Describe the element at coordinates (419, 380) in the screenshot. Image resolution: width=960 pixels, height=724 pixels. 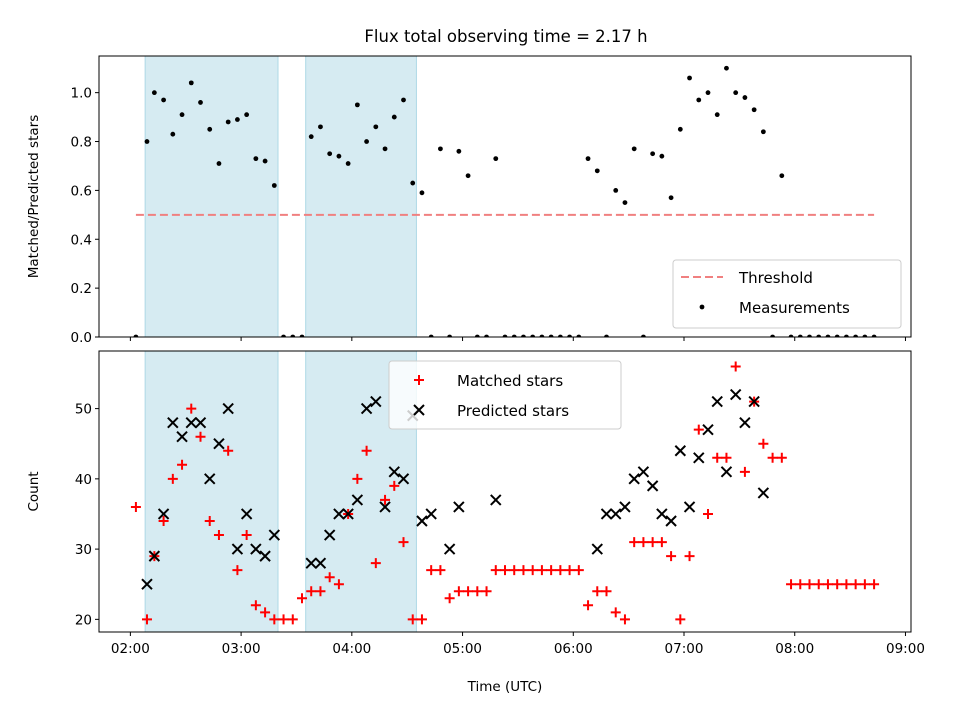
I see `legend-matched-swatch` at that location.